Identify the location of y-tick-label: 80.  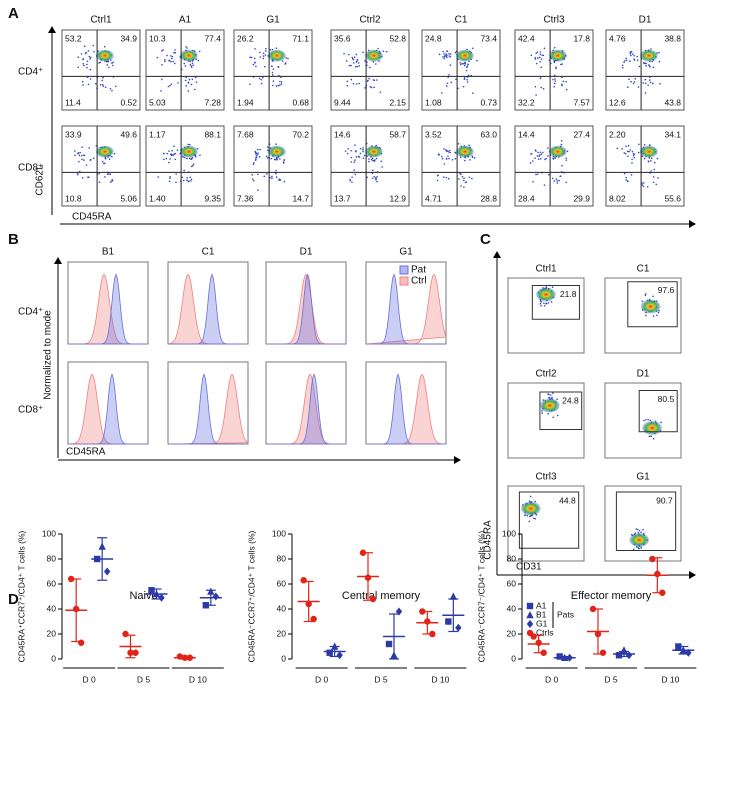
(52, 558).